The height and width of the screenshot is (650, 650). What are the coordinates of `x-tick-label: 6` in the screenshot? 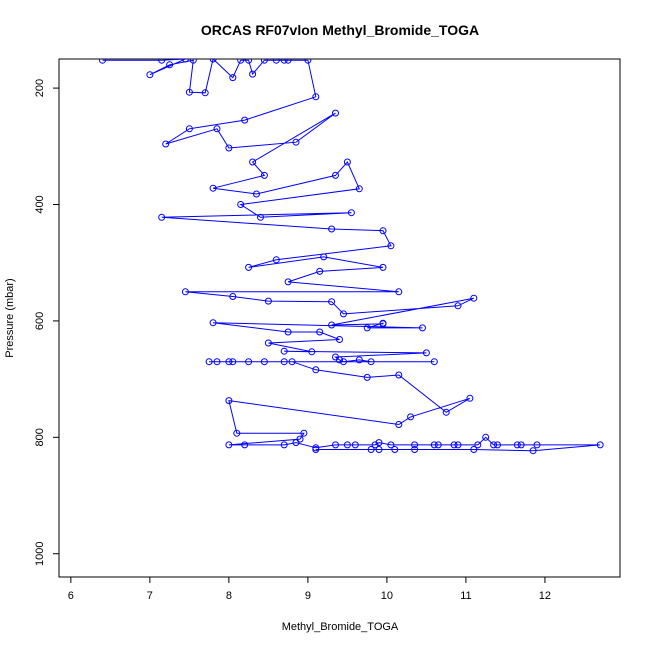 It's located at (71, 596).